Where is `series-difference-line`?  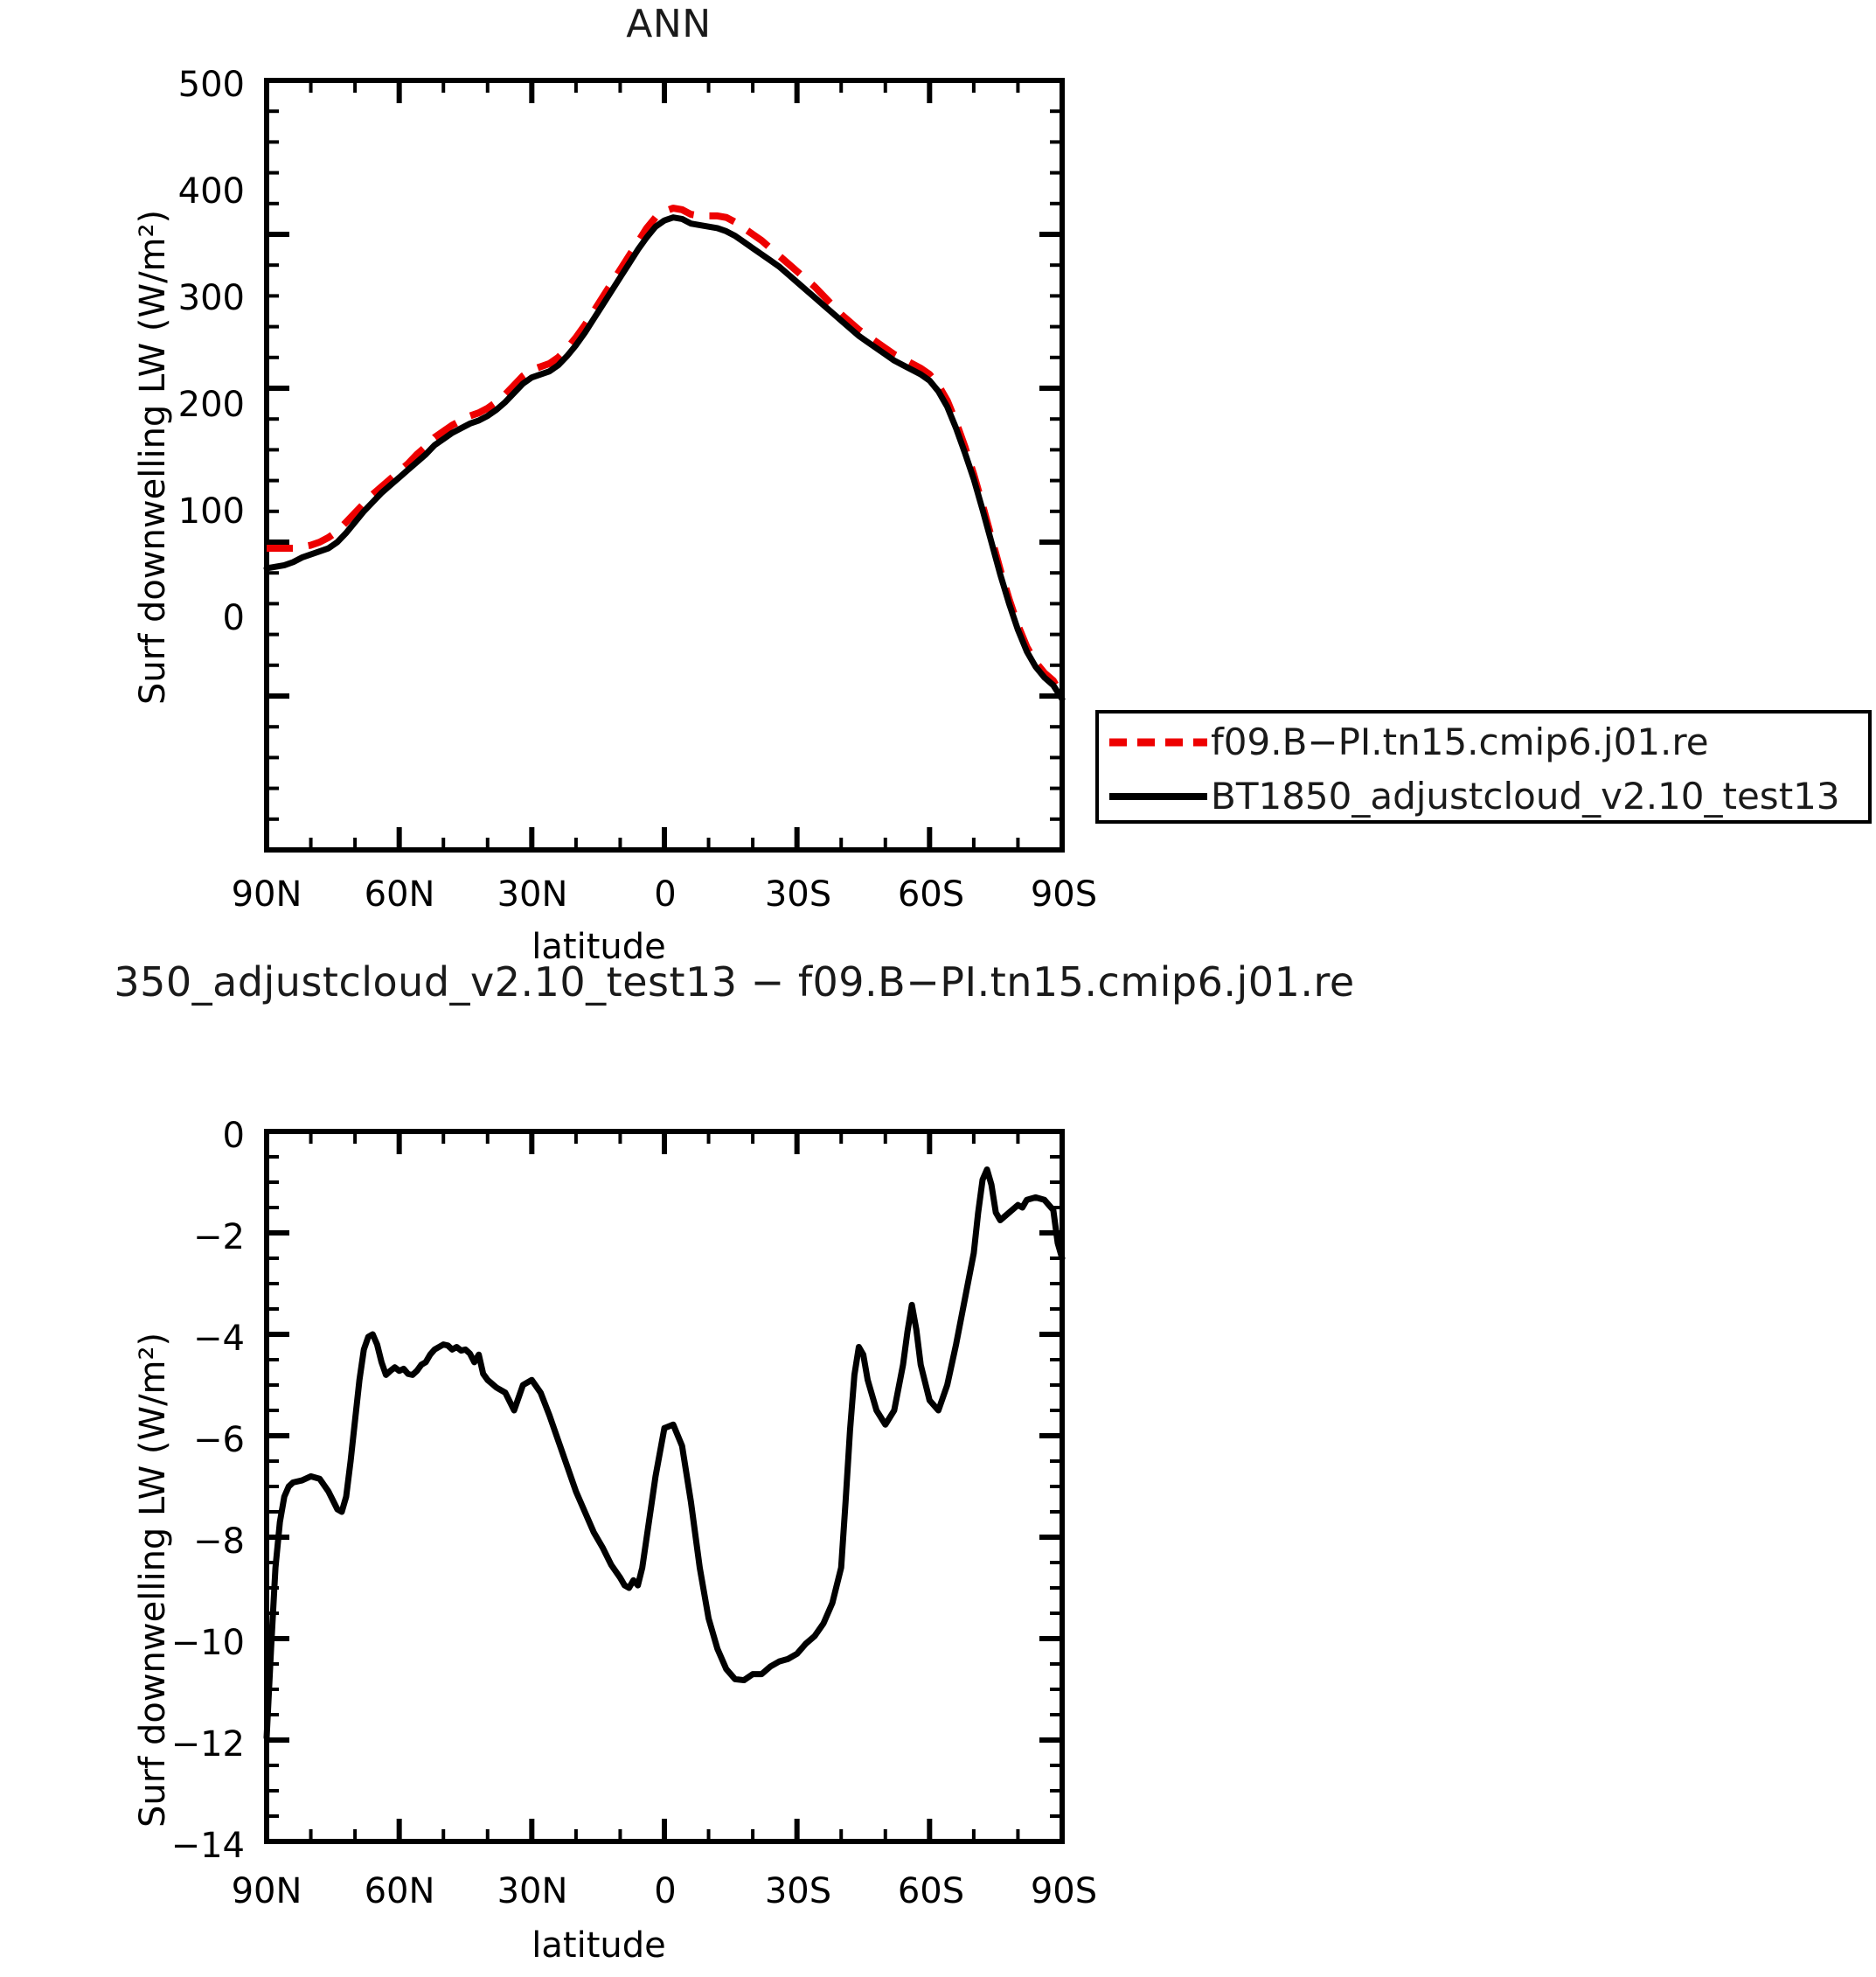
series-difference-line is located at coordinates (664, 1453).